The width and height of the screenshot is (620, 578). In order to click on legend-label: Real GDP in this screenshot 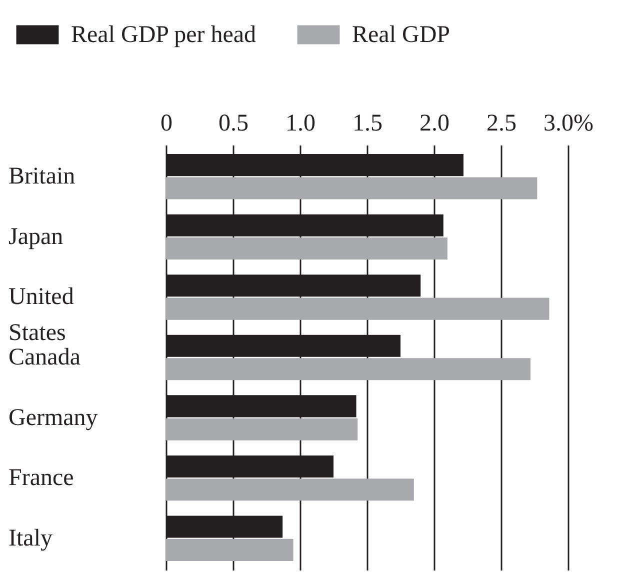, I will do `click(401, 35)`.